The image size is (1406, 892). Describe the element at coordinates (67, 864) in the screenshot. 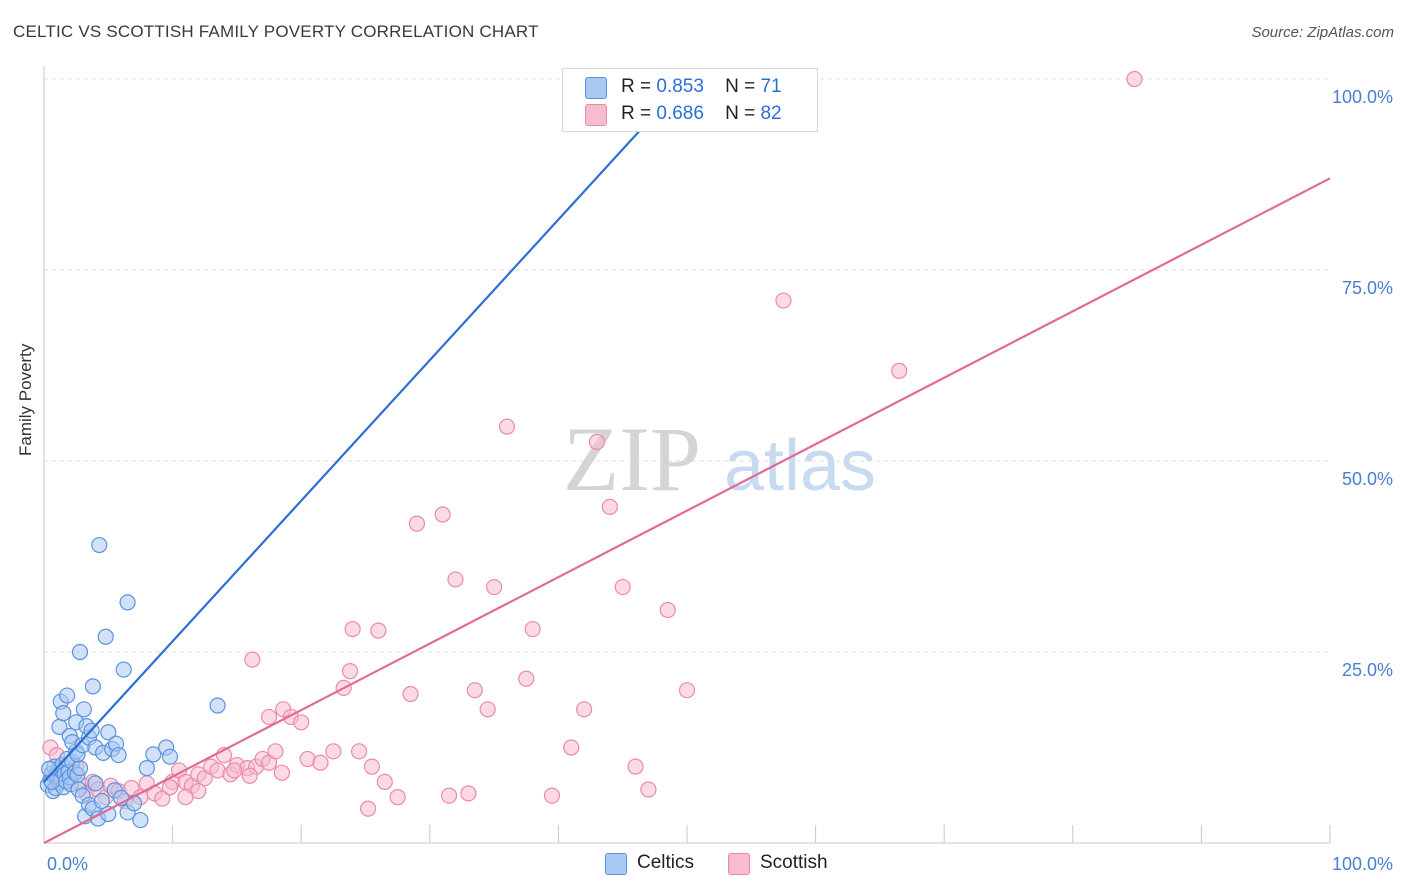

I see `x-tick-label-min: 0.0%` at that location.